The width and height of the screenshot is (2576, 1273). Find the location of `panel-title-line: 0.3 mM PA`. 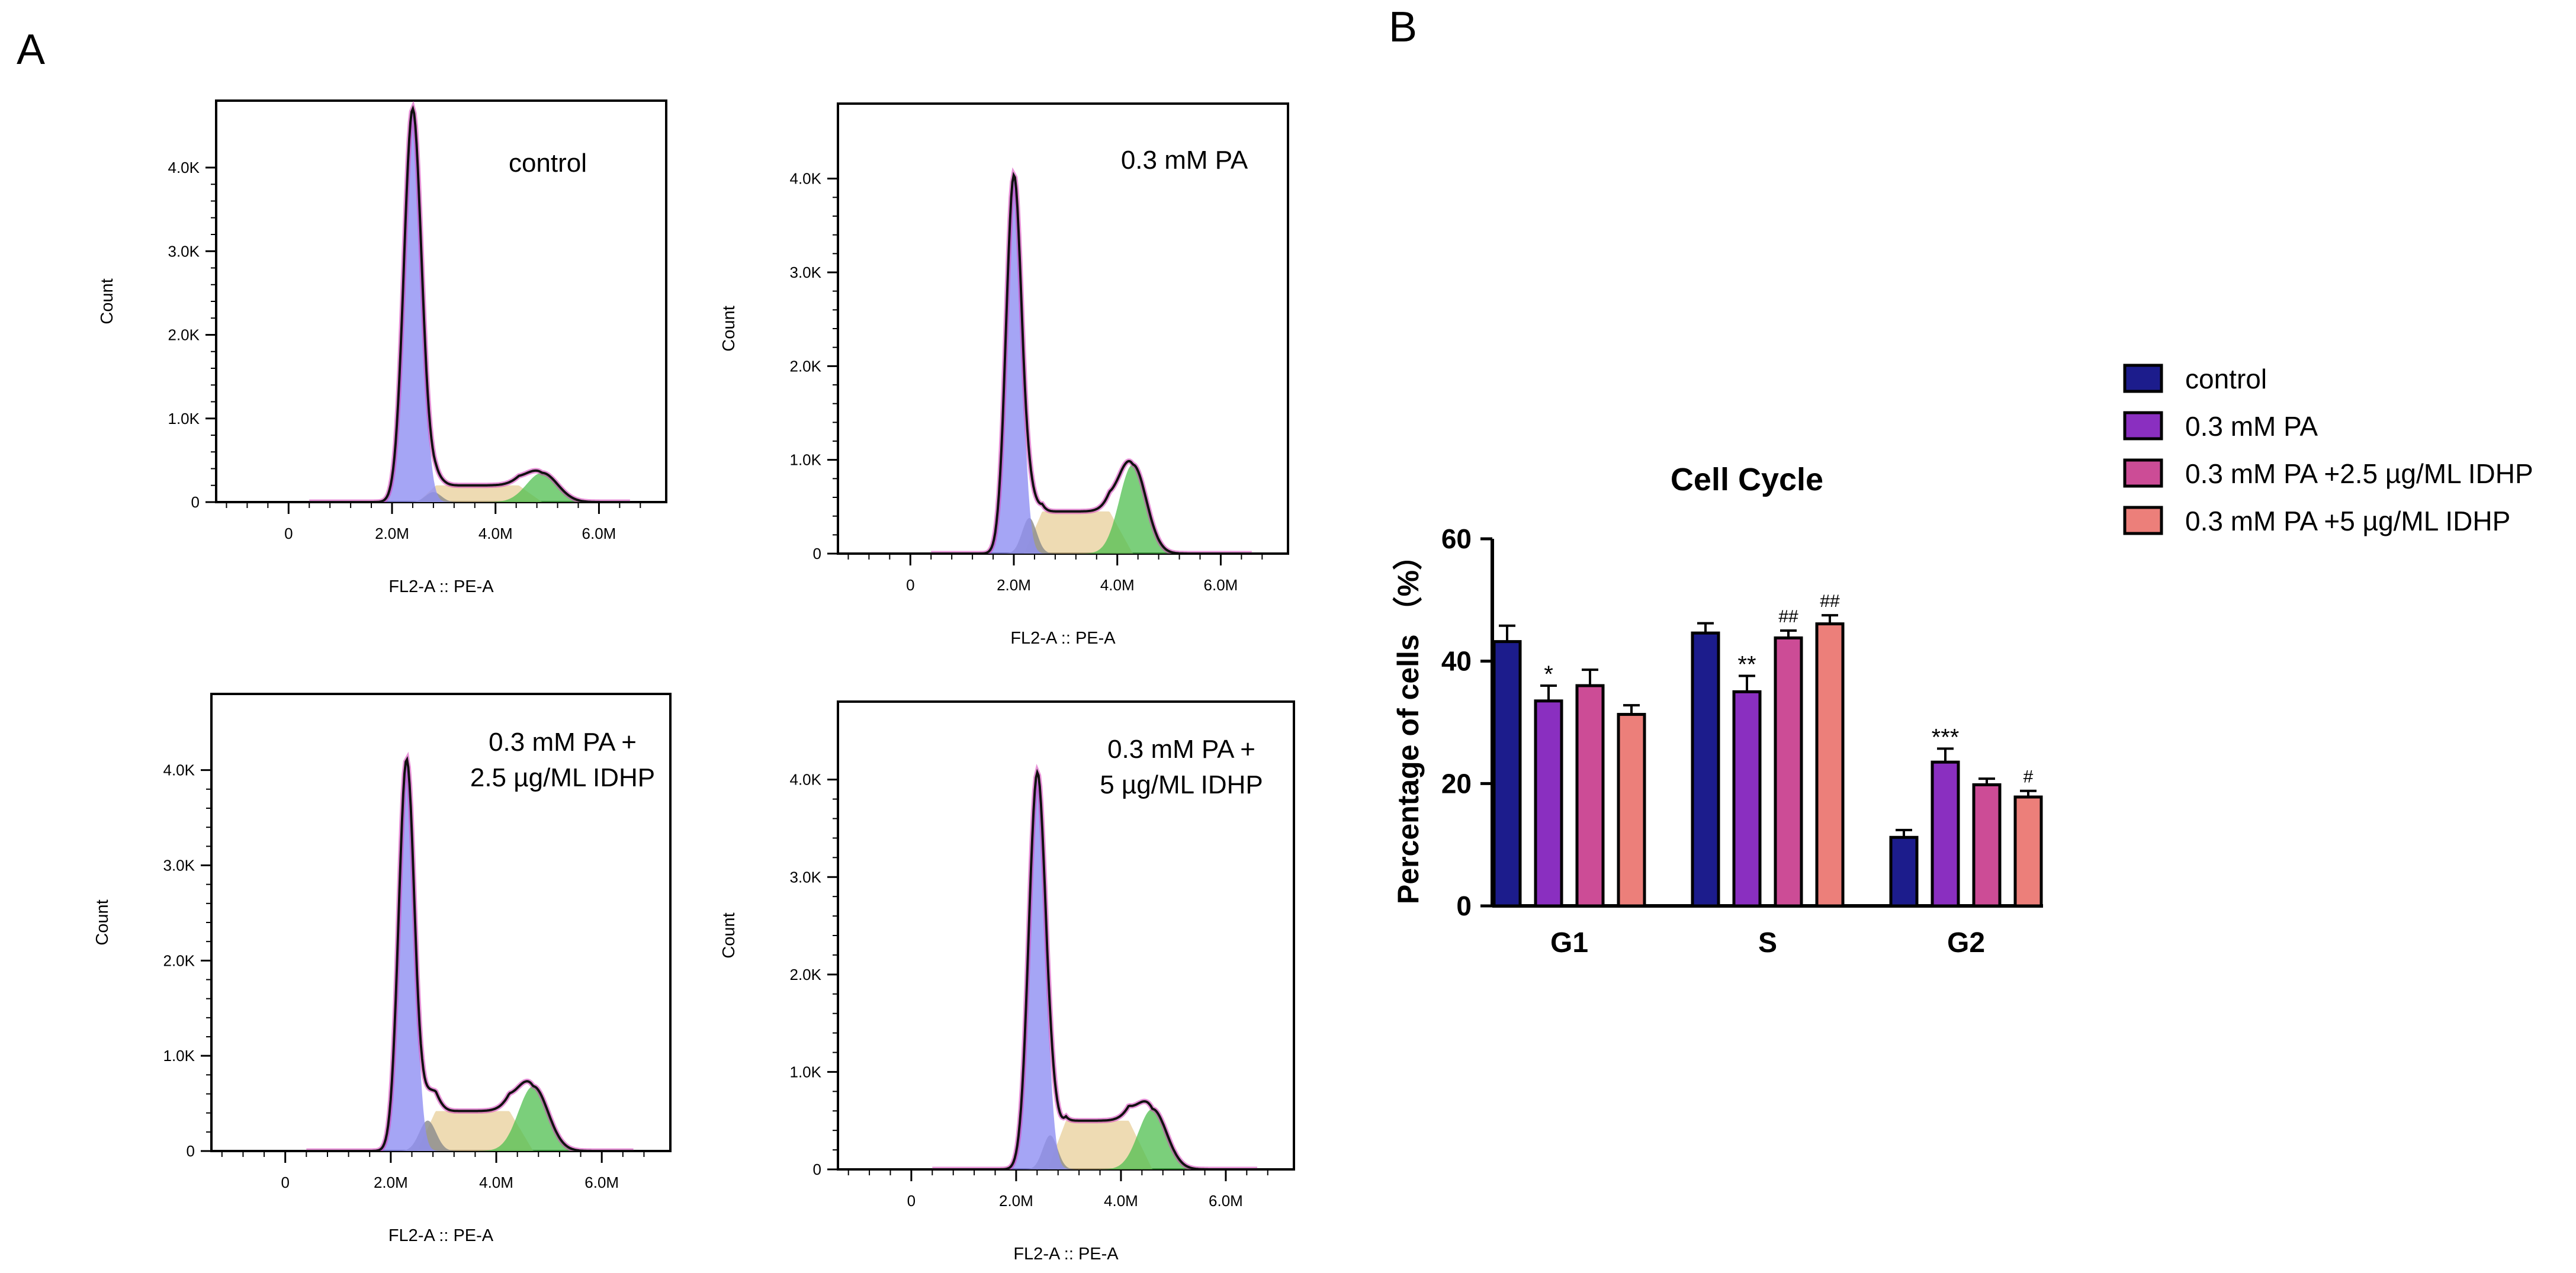

panel-title-line: 0.3 mM PA is located at coordinates (1184, 160).